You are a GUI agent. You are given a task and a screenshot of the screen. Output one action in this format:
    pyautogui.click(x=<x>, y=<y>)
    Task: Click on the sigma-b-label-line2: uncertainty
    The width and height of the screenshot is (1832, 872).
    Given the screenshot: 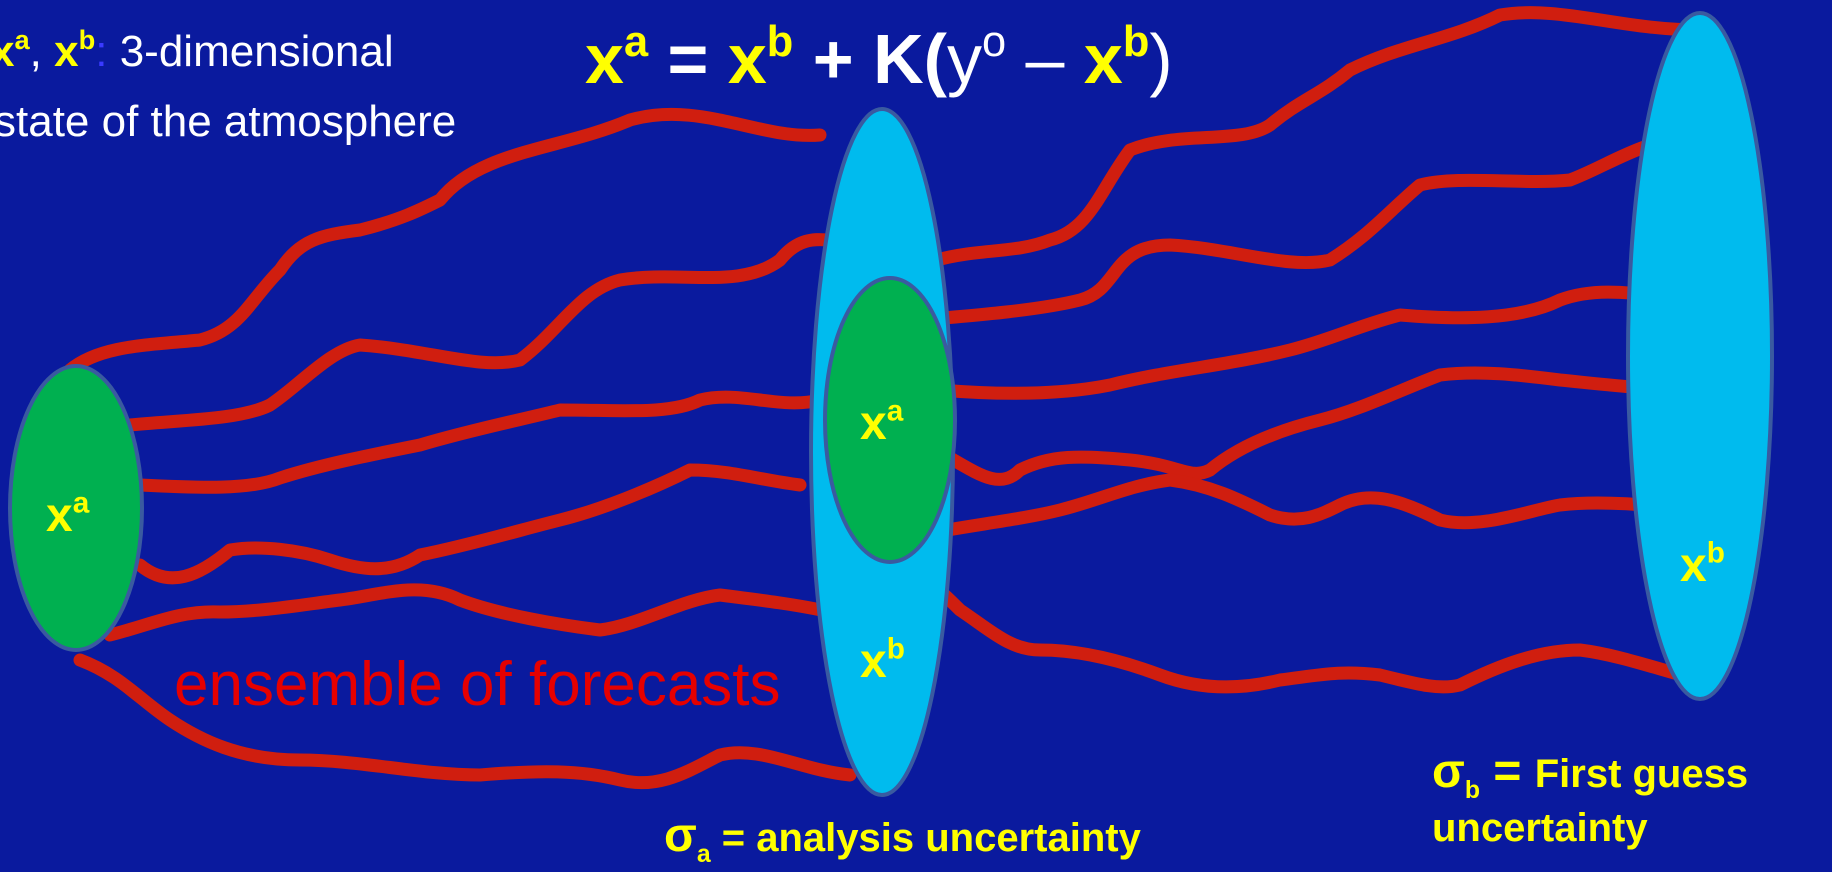 What is the action you would take?
    pyautogui.click(x=1540, y=828)
    